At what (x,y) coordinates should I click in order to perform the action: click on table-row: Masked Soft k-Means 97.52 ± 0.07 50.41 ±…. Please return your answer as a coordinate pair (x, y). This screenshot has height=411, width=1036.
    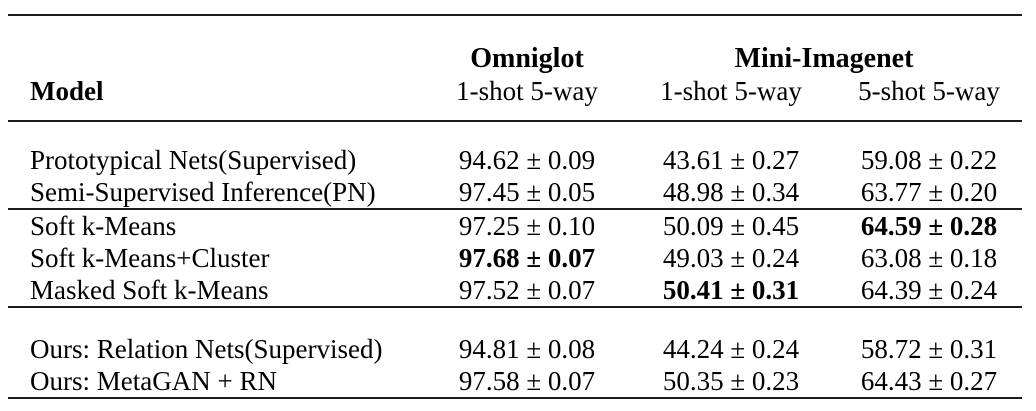
    Looking at the image, I should click on (515, 290).